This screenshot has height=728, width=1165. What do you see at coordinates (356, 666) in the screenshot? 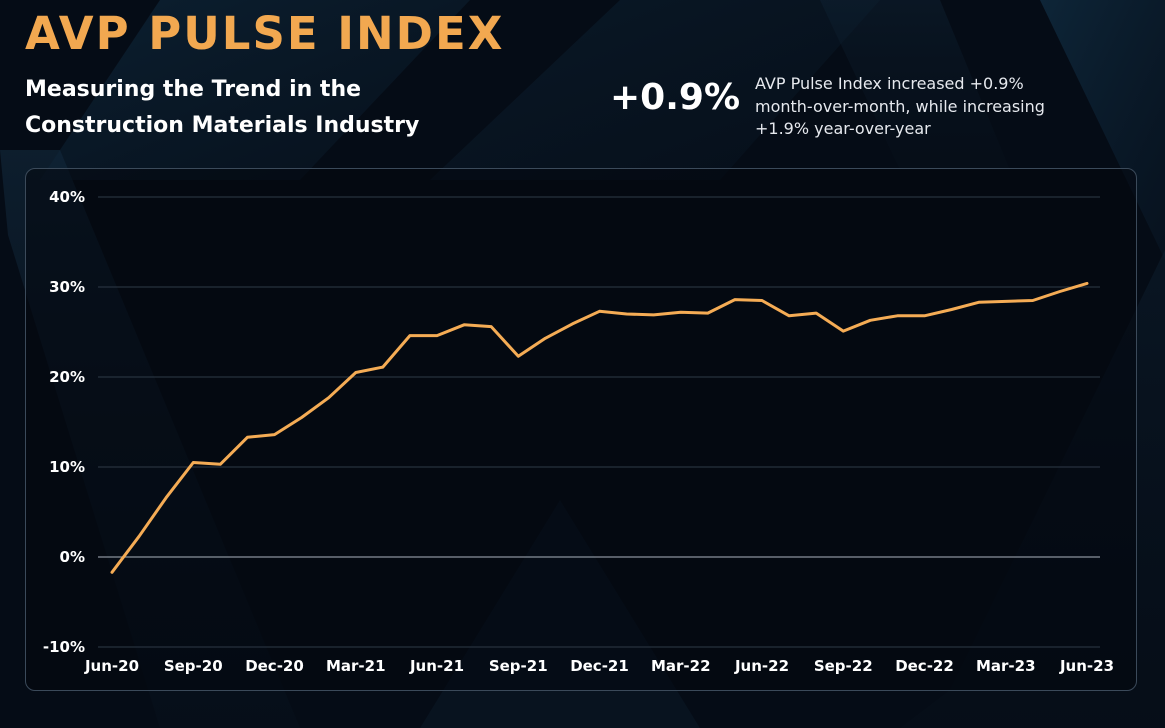
I see `x-tick-label: Mar-21` at bounding box center [356, 666].